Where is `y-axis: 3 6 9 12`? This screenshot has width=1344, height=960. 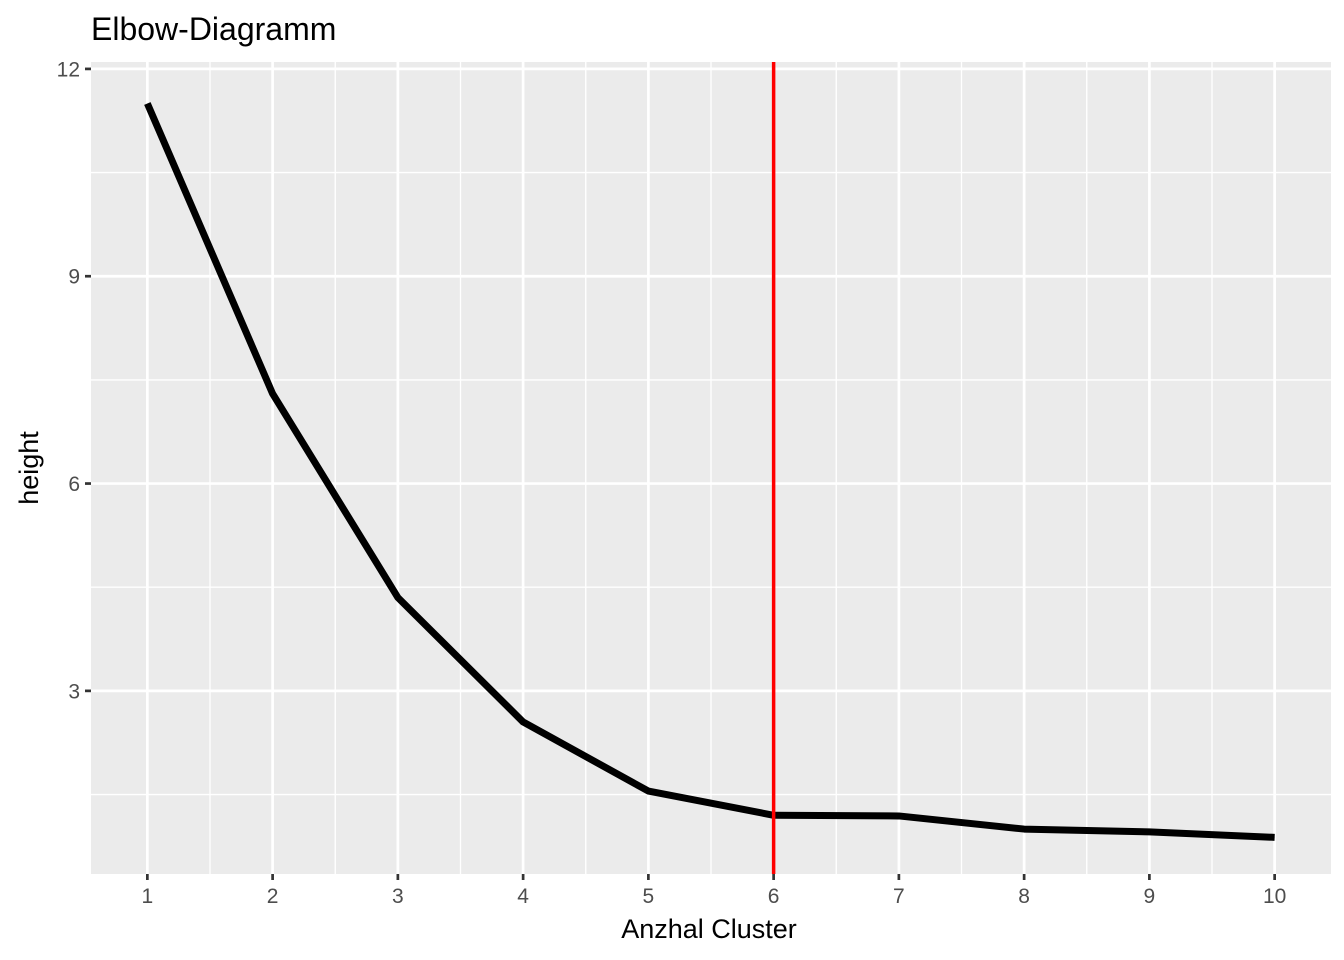 y-axis: 3 6 9 12 is located at coordinates (74, 380).